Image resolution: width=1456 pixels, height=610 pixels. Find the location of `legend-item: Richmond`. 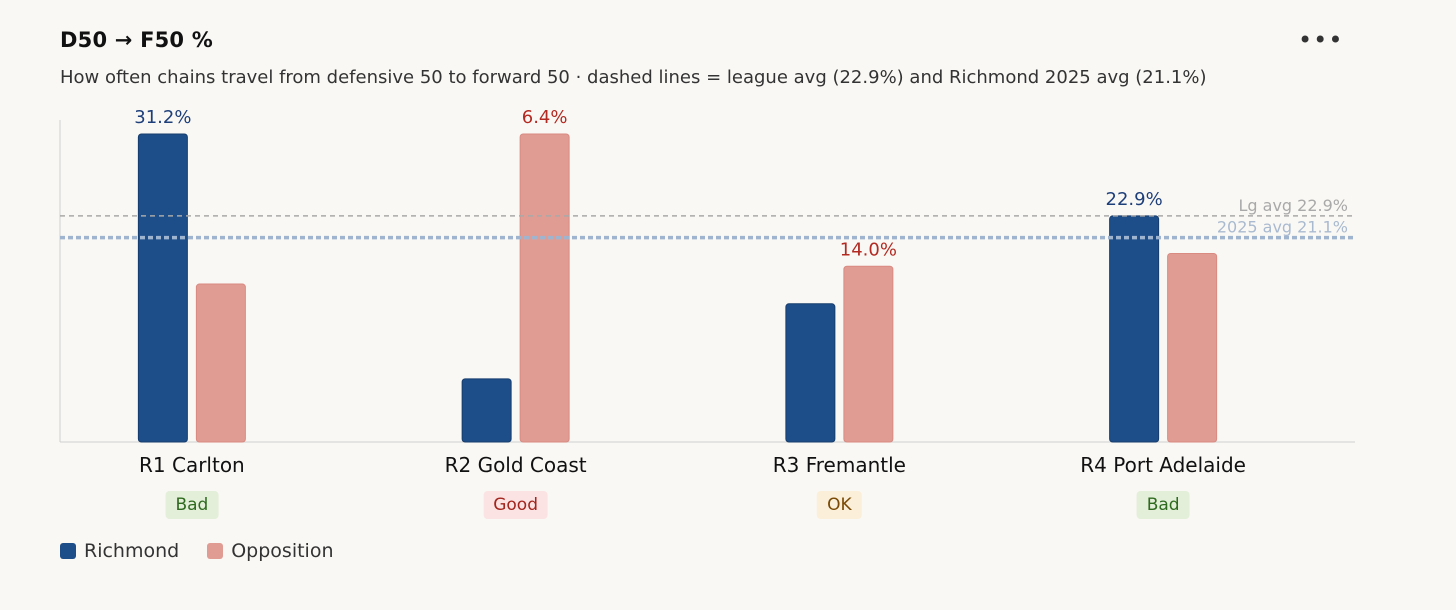

legend-item: Richmond is located at coordinates (119, 551).